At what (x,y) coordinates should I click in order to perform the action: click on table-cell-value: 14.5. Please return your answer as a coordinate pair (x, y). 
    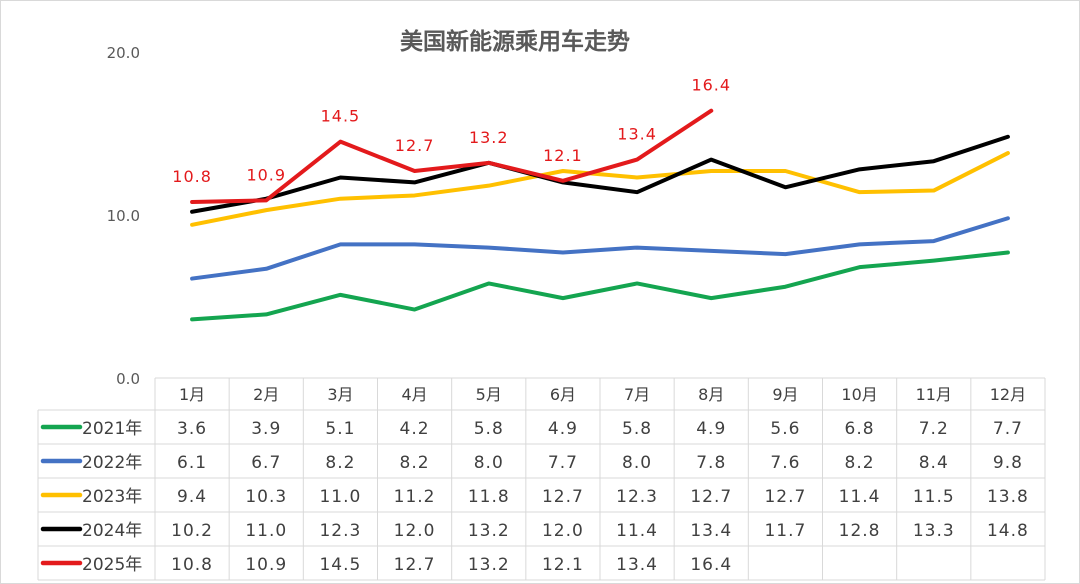
    Looking at the image, I should click on (340, 565).